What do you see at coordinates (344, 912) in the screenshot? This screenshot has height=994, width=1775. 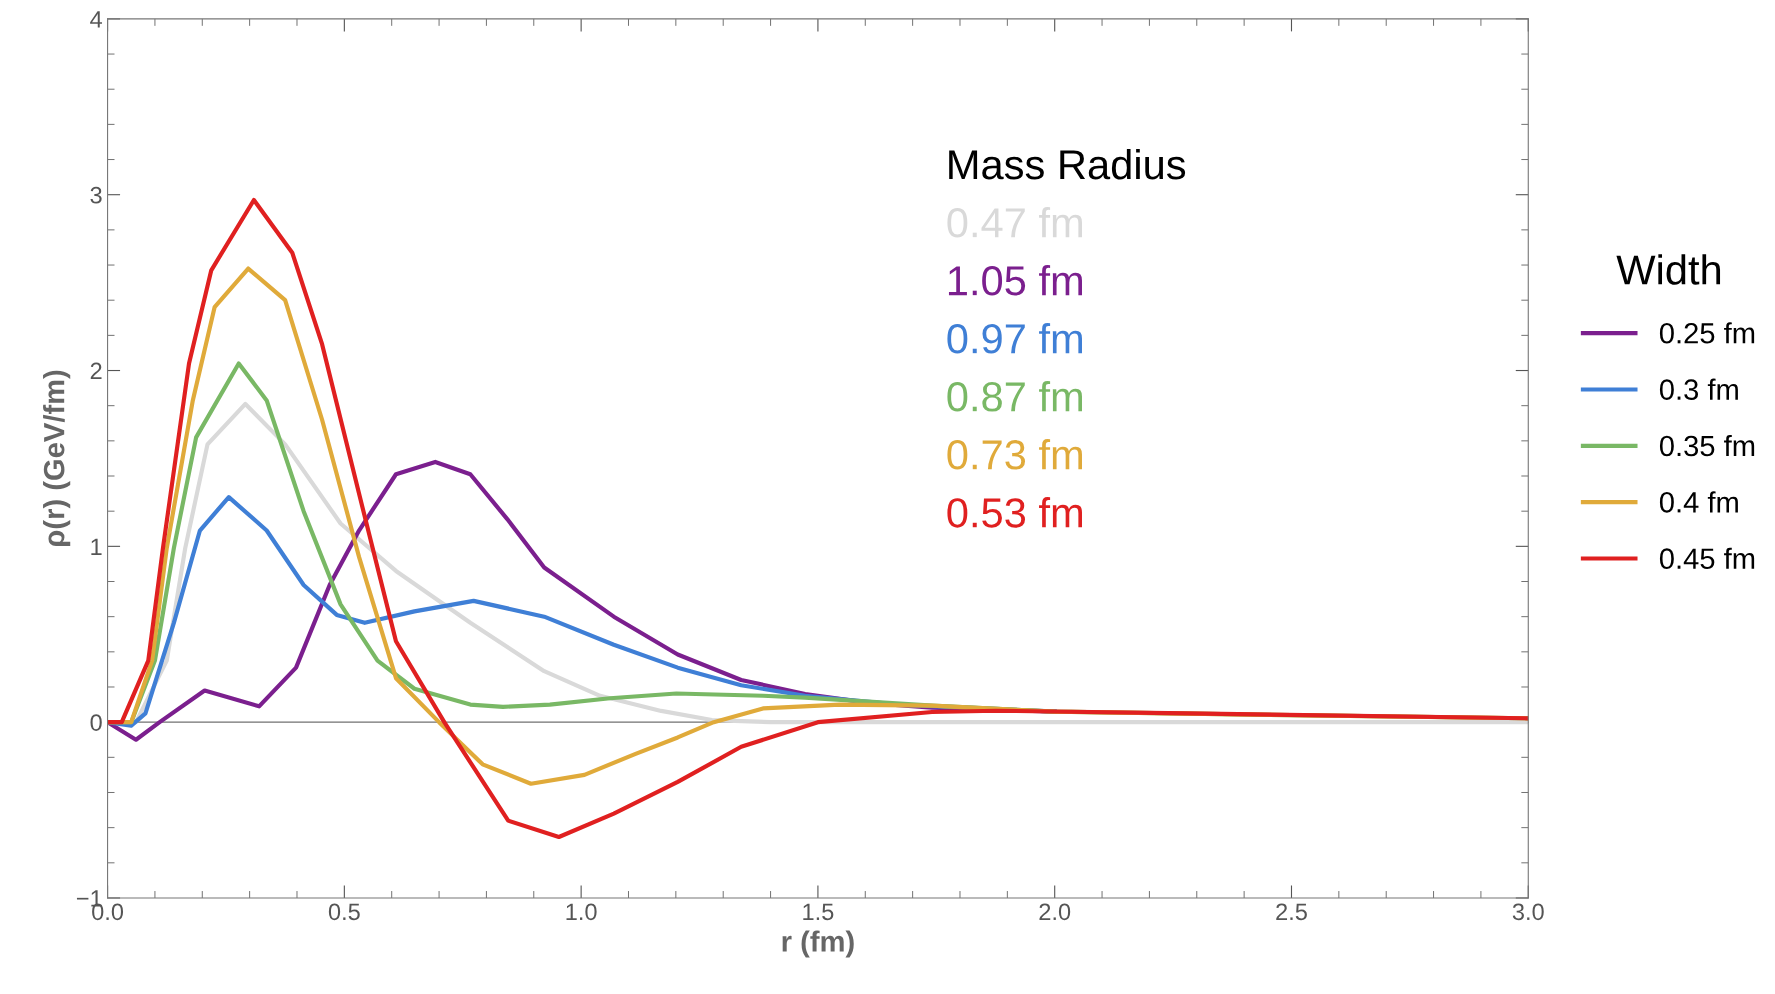 I see `x-tick-label: 0.5` at bounding box center [344, 912].